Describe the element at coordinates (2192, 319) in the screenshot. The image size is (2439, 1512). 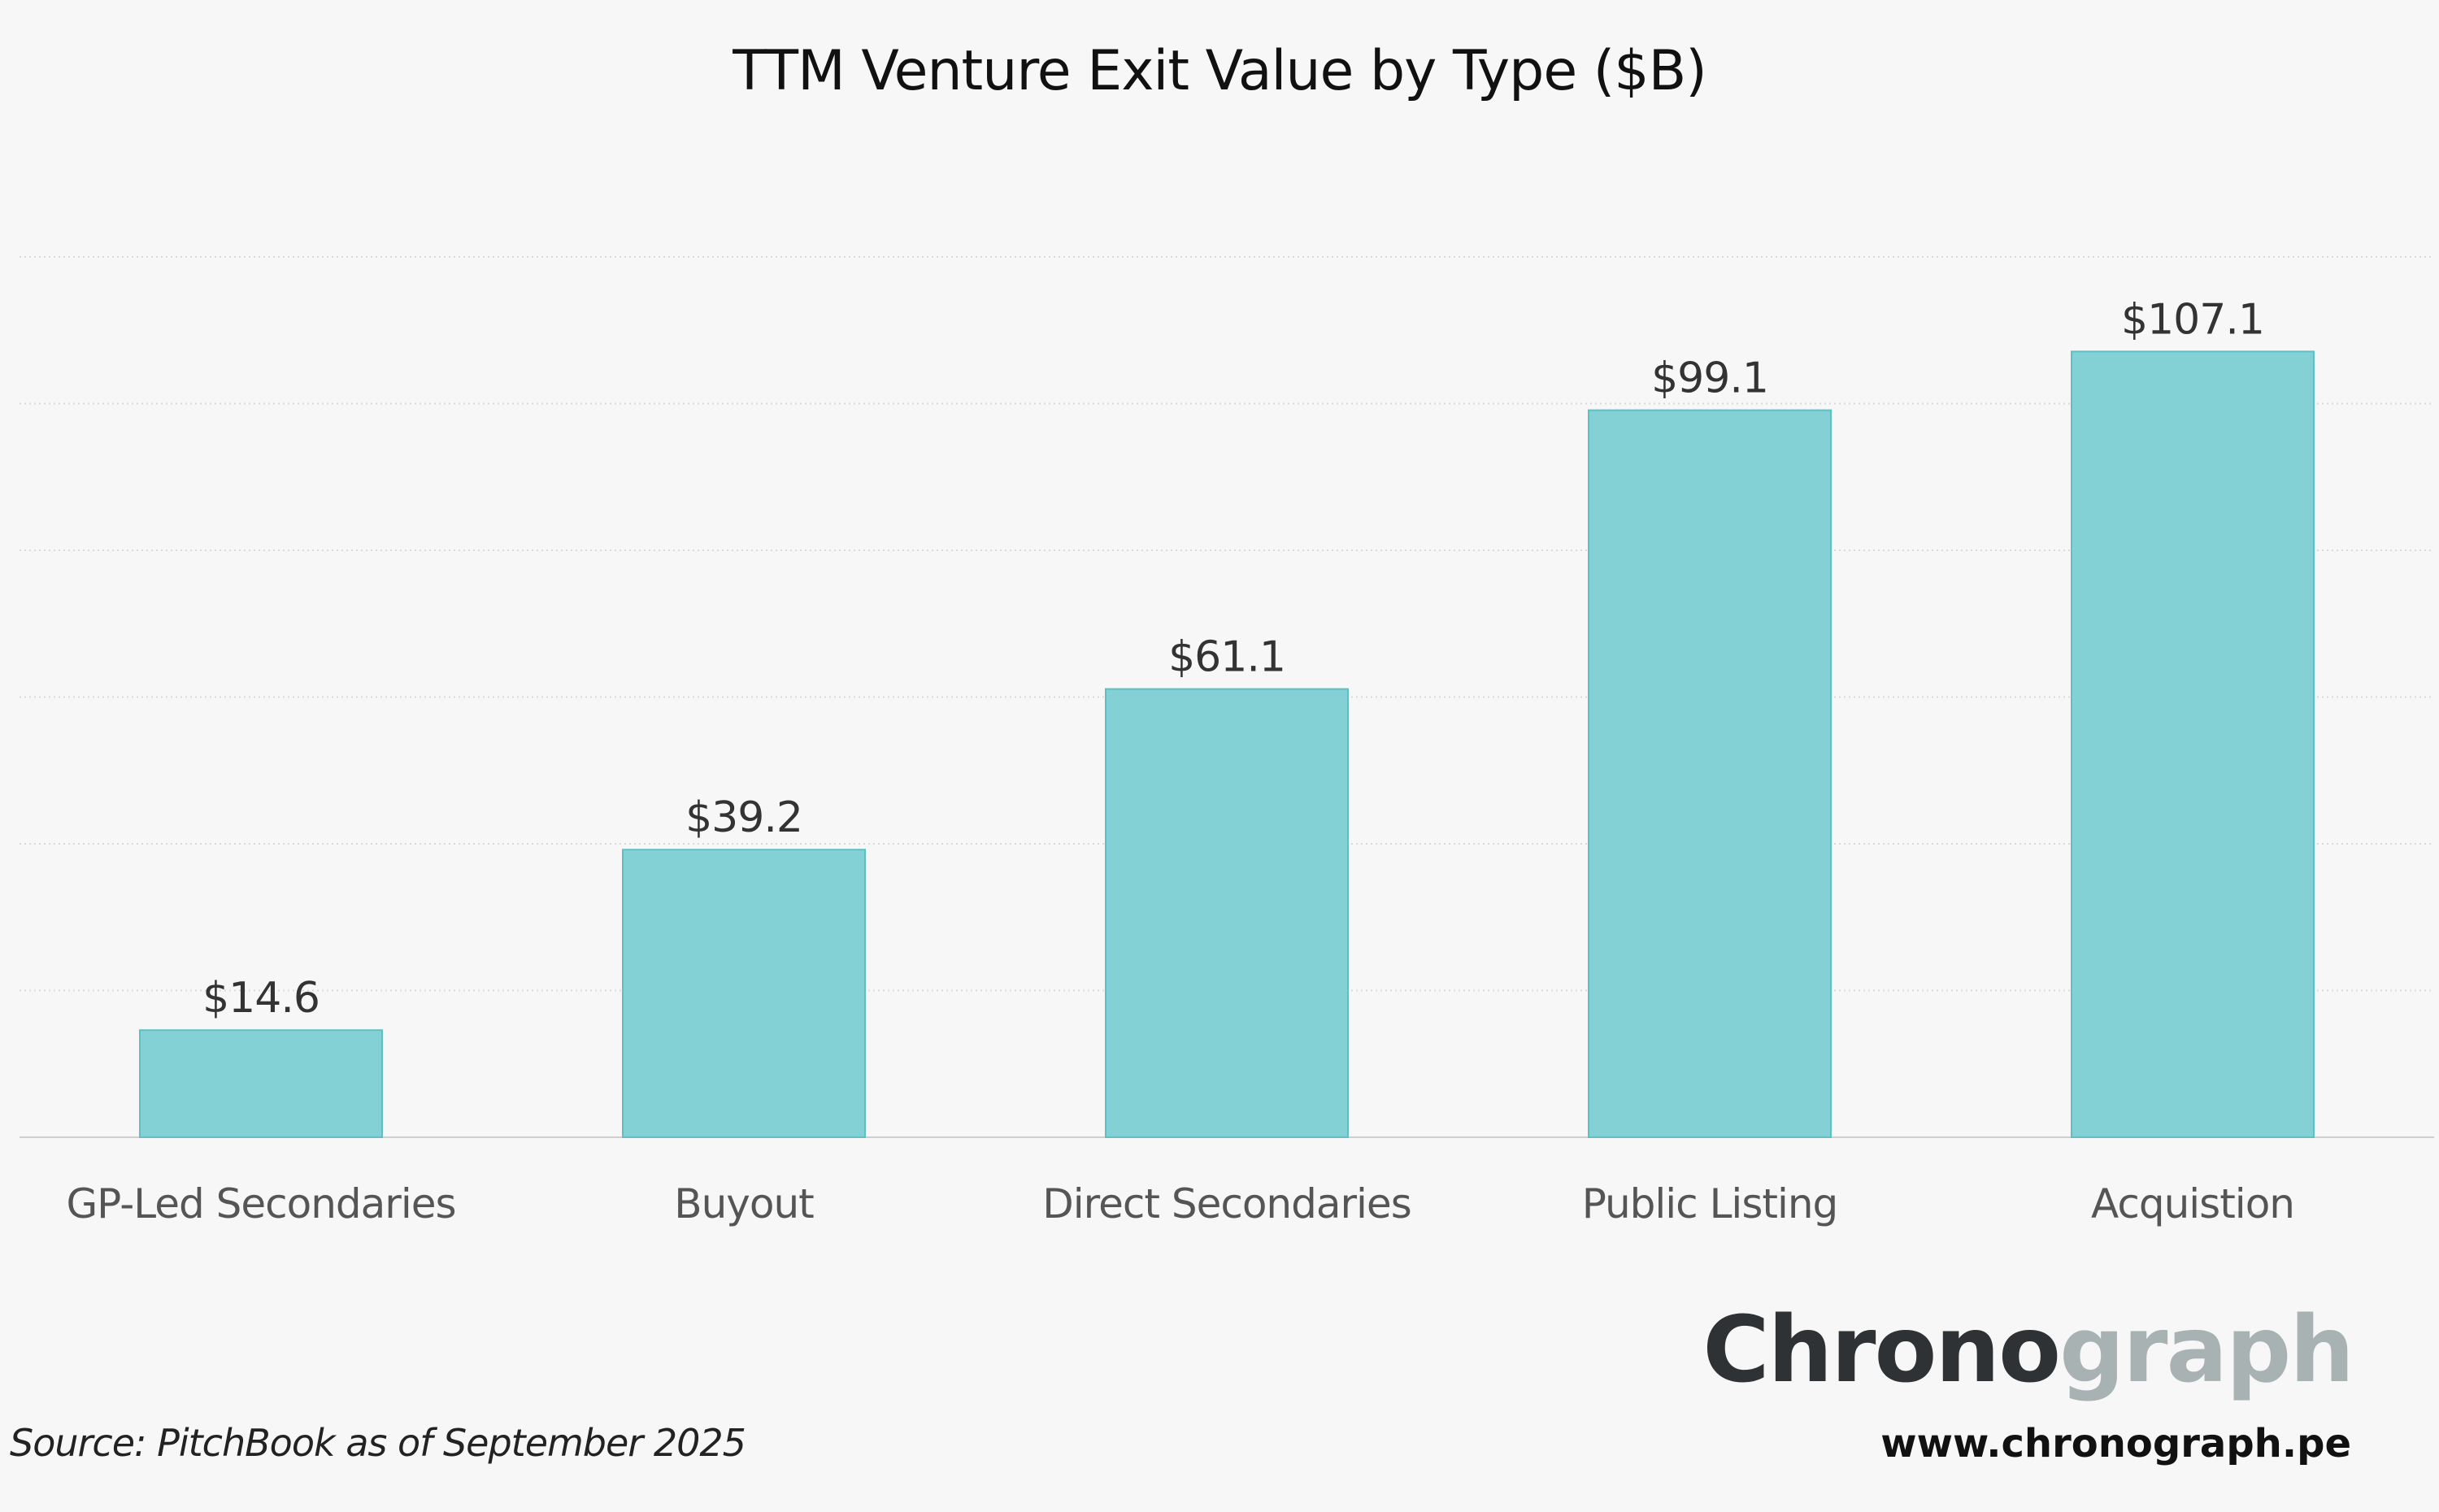
I see `data-label: $107.1` at that location.